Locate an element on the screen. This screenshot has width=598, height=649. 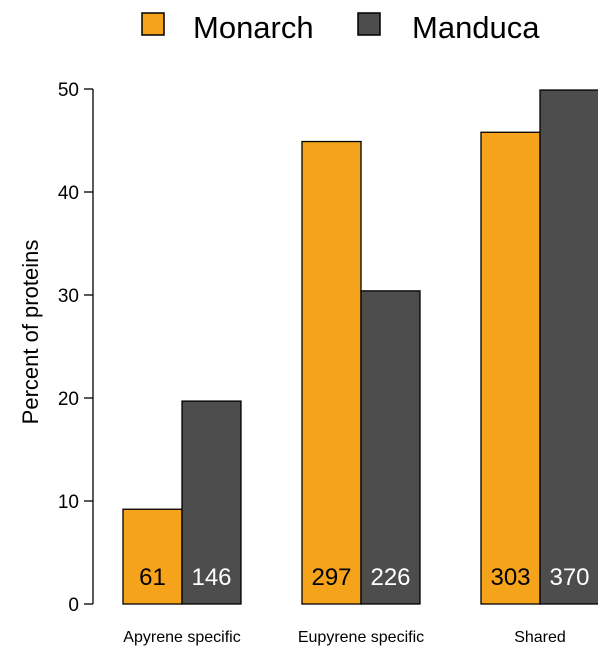
bar-count-labels: 61 146 297 226 303 370 is located at coordinates (364, 577).